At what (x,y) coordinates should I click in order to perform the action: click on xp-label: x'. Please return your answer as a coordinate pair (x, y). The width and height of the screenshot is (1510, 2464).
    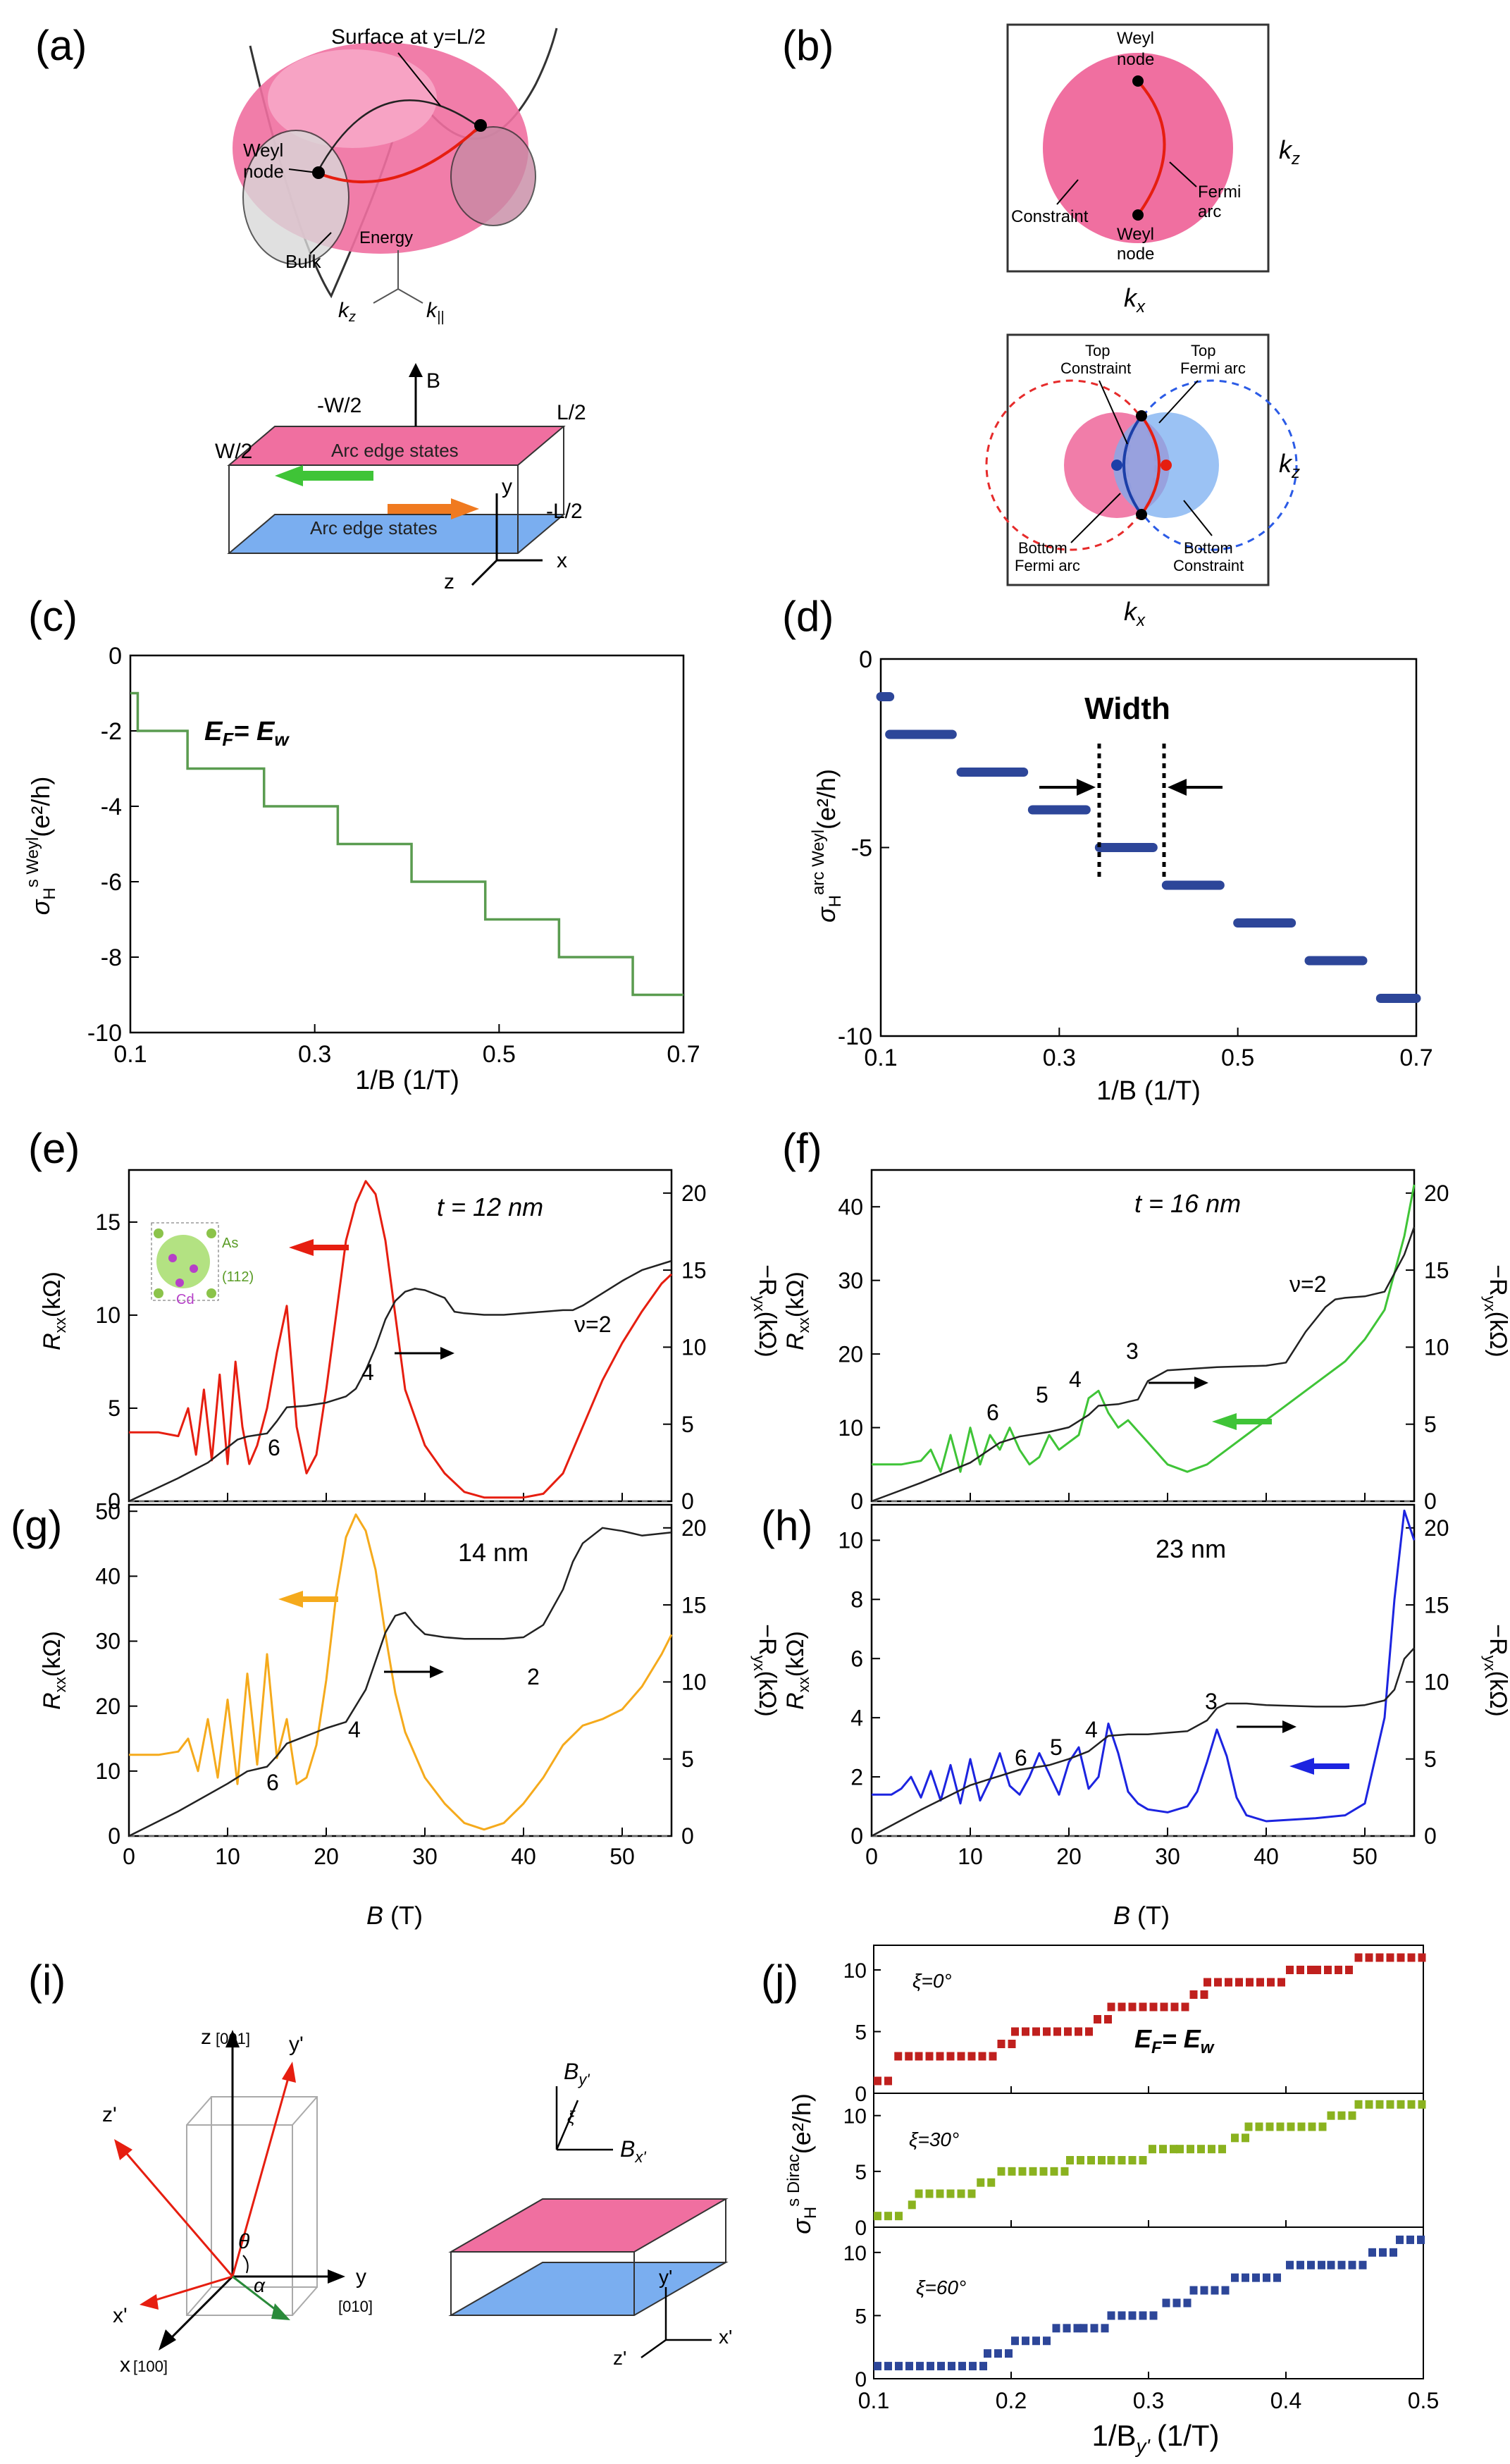
    Looking at the image, I should click on (120, 2315).